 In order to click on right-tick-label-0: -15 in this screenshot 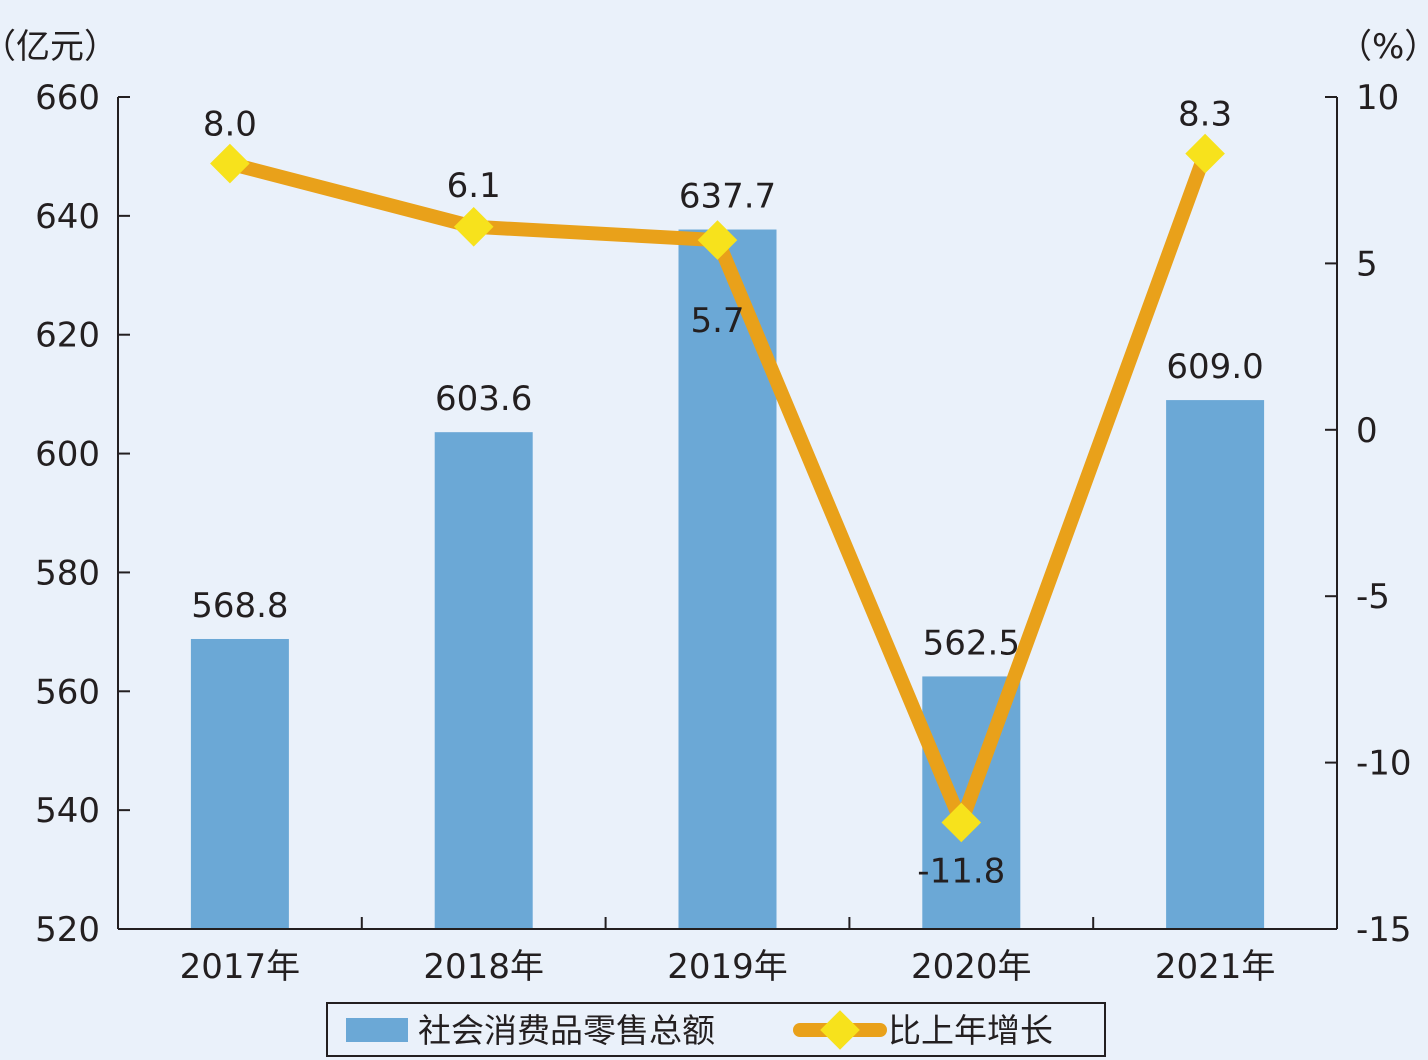, I will do `click(1384, 930)`.